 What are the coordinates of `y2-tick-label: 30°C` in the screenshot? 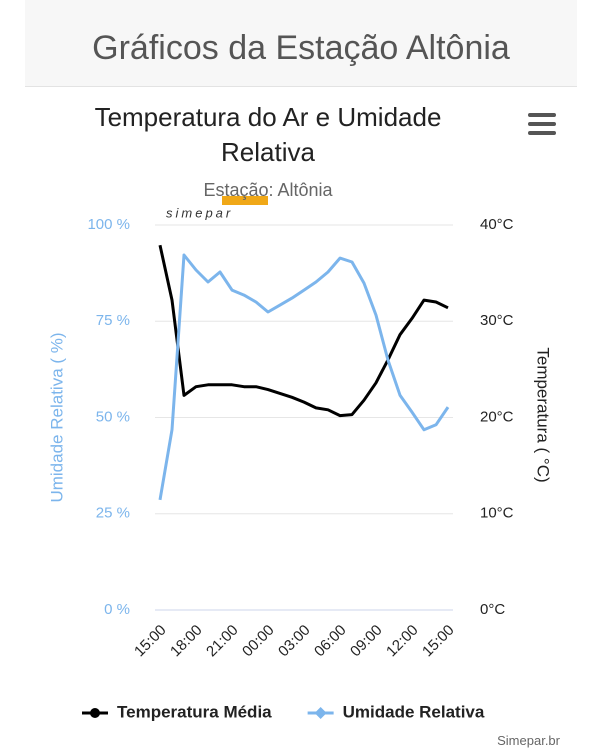 It's located at (497, 320).